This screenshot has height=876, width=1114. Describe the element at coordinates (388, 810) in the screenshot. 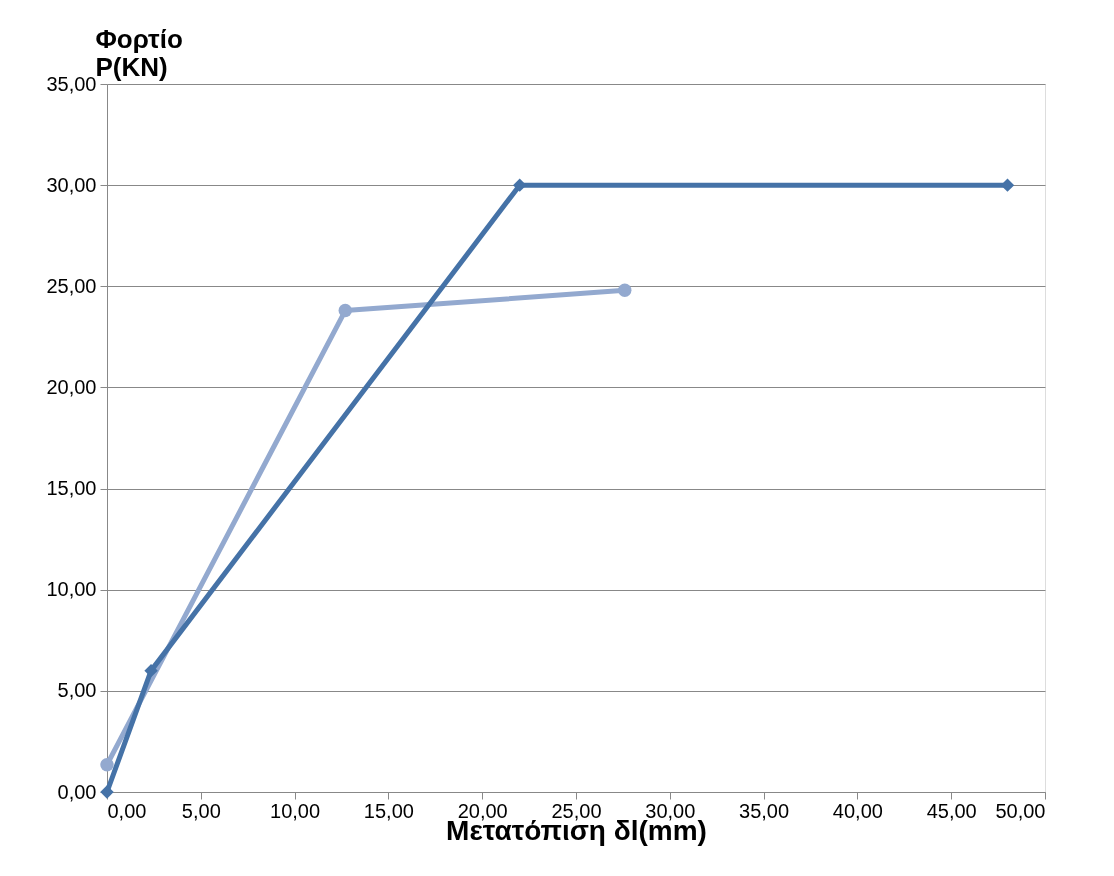

I see `x-tick-label: 15,00` at that location.